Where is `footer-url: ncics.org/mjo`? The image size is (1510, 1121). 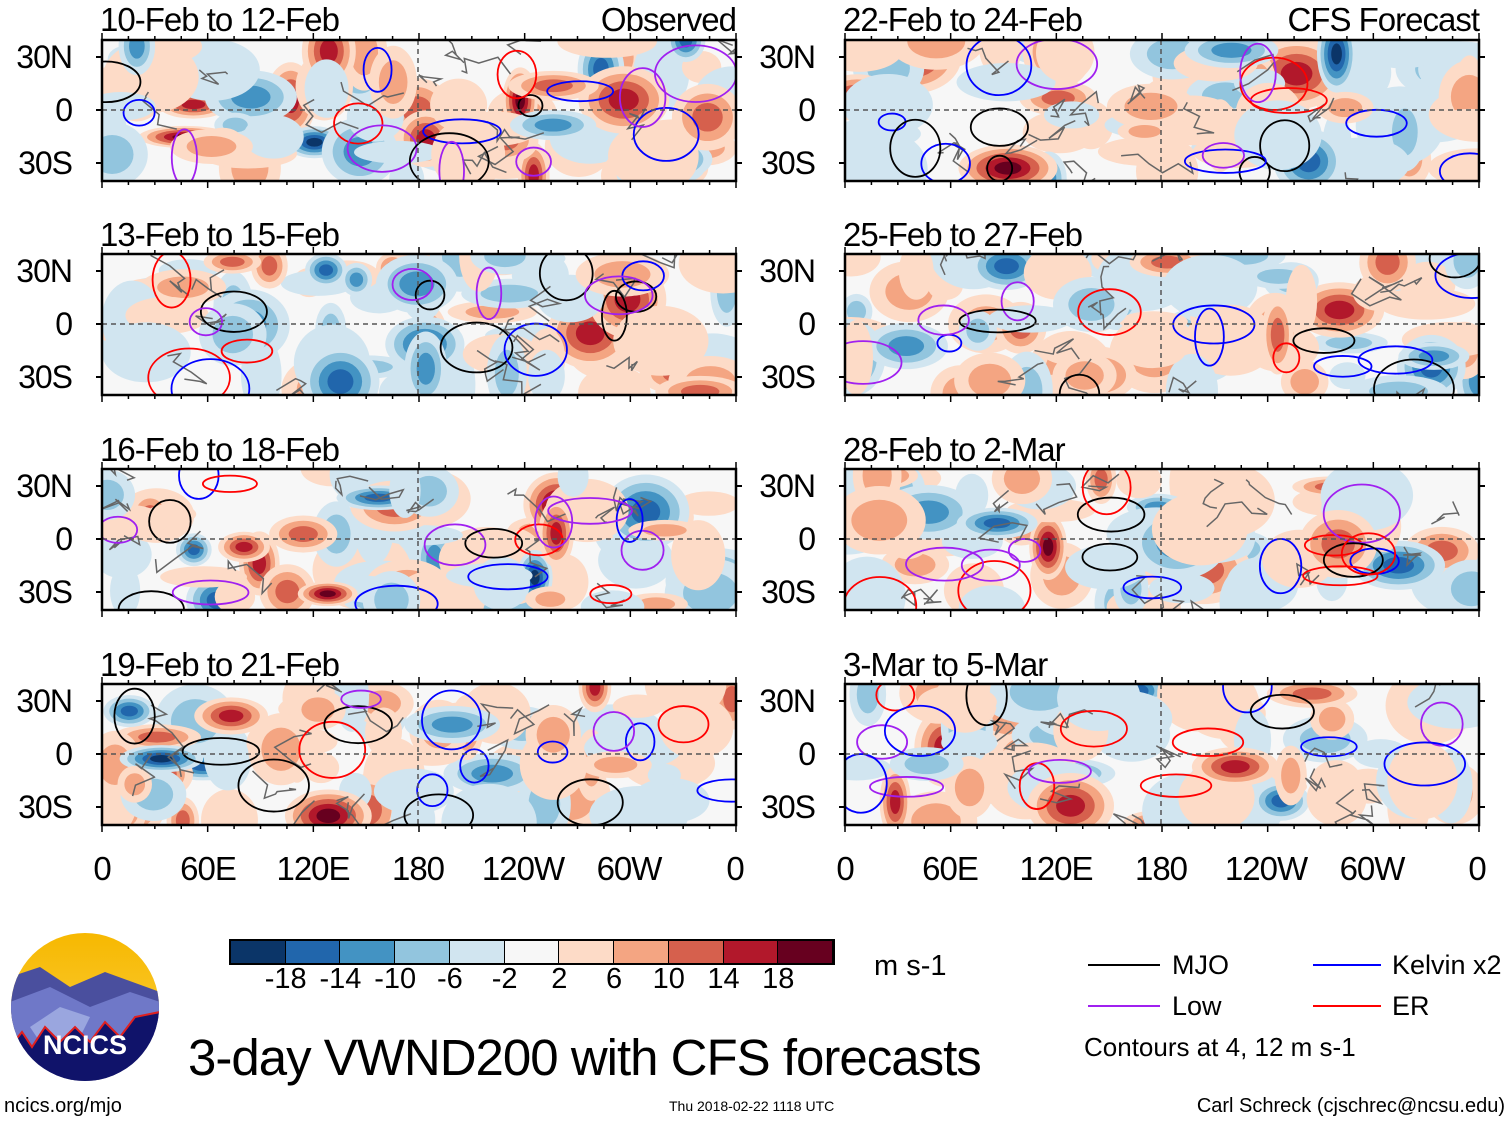 footer-url: ncics.org/mjo is located at coordinates (63, 1106).